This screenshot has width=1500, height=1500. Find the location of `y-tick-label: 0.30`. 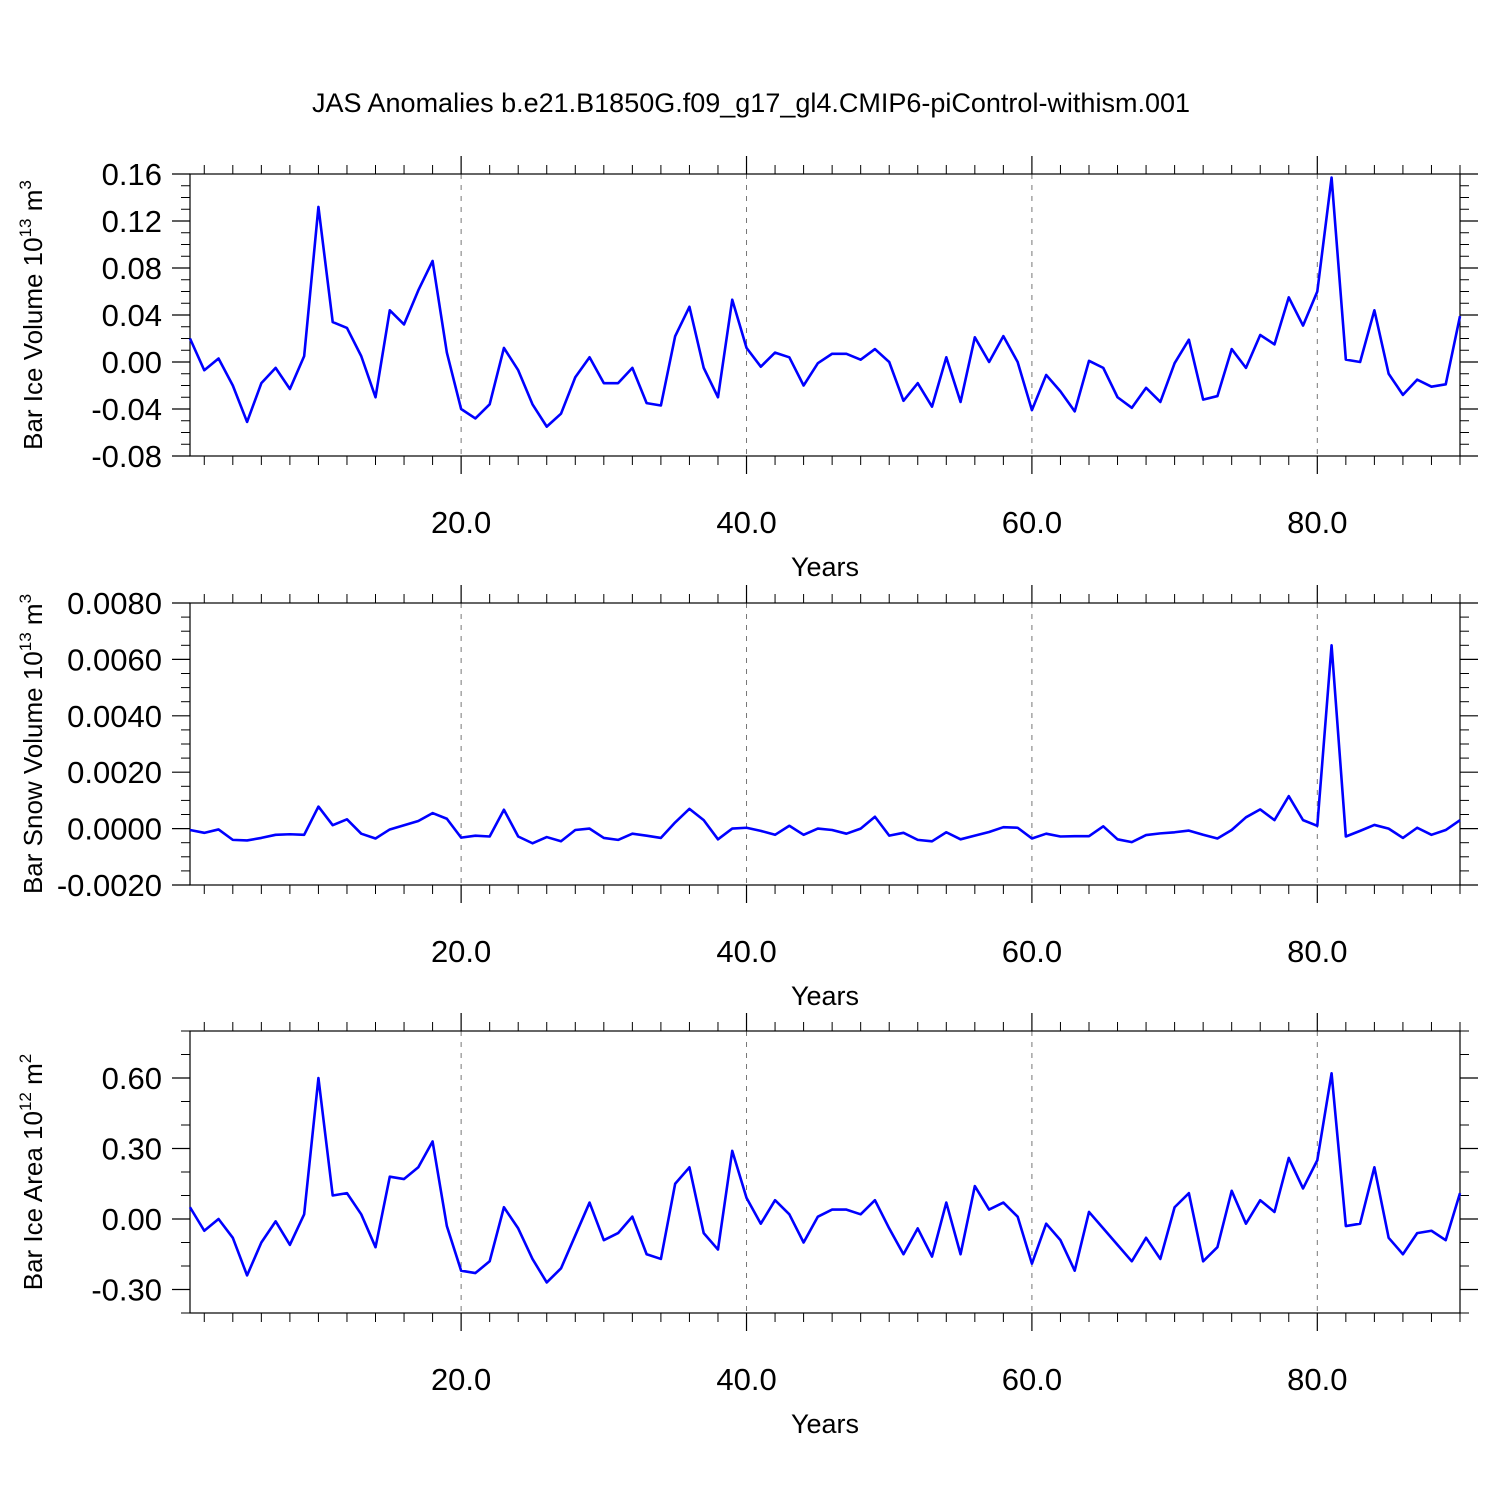

y-tick-label: 0.30 is located at coordinates (132, 1149).